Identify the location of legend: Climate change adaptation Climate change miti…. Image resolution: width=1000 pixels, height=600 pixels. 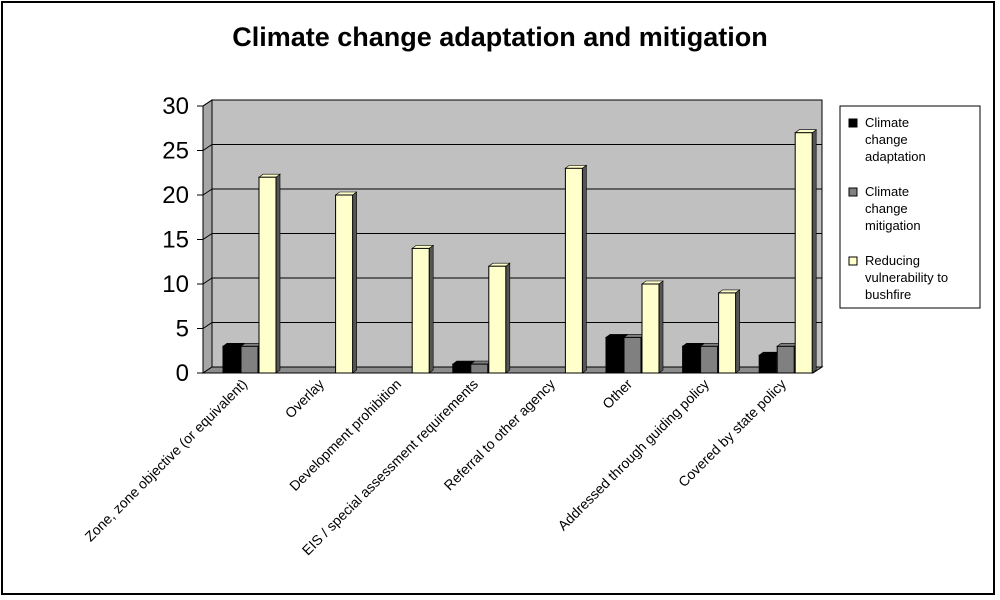
(910, 207).